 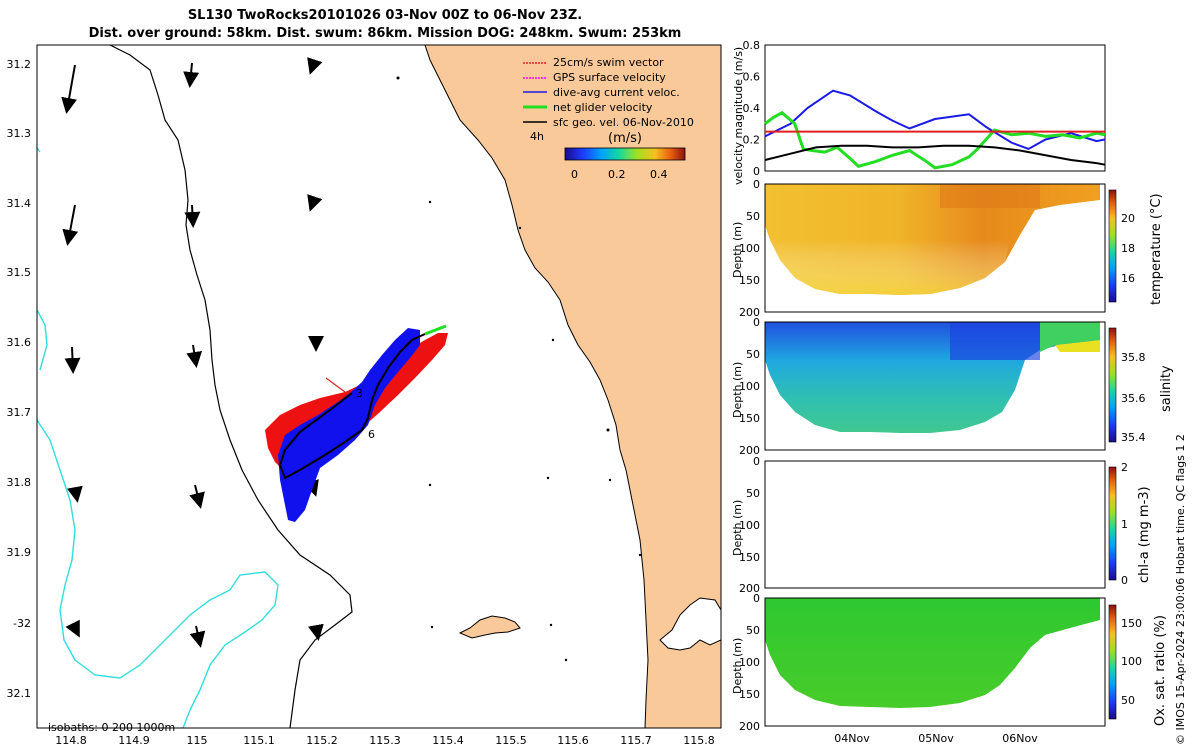 I want to click on velocity-ytick-4: 0.8, so click(x=752, y=45).